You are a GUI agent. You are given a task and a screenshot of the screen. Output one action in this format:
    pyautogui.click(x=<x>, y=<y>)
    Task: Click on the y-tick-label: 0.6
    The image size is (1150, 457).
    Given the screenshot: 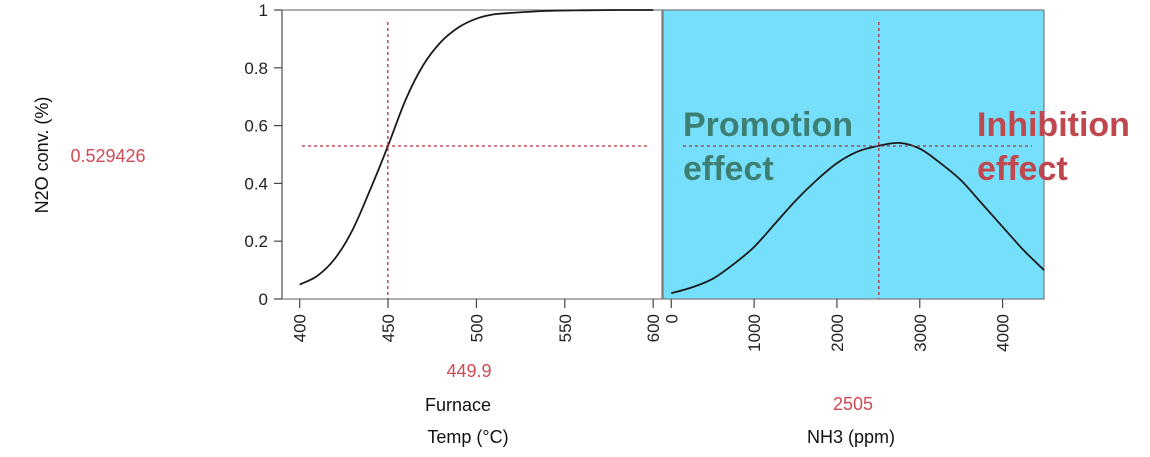 What is the action you would take?
    pyautogui.click(x=256, y=126)
    